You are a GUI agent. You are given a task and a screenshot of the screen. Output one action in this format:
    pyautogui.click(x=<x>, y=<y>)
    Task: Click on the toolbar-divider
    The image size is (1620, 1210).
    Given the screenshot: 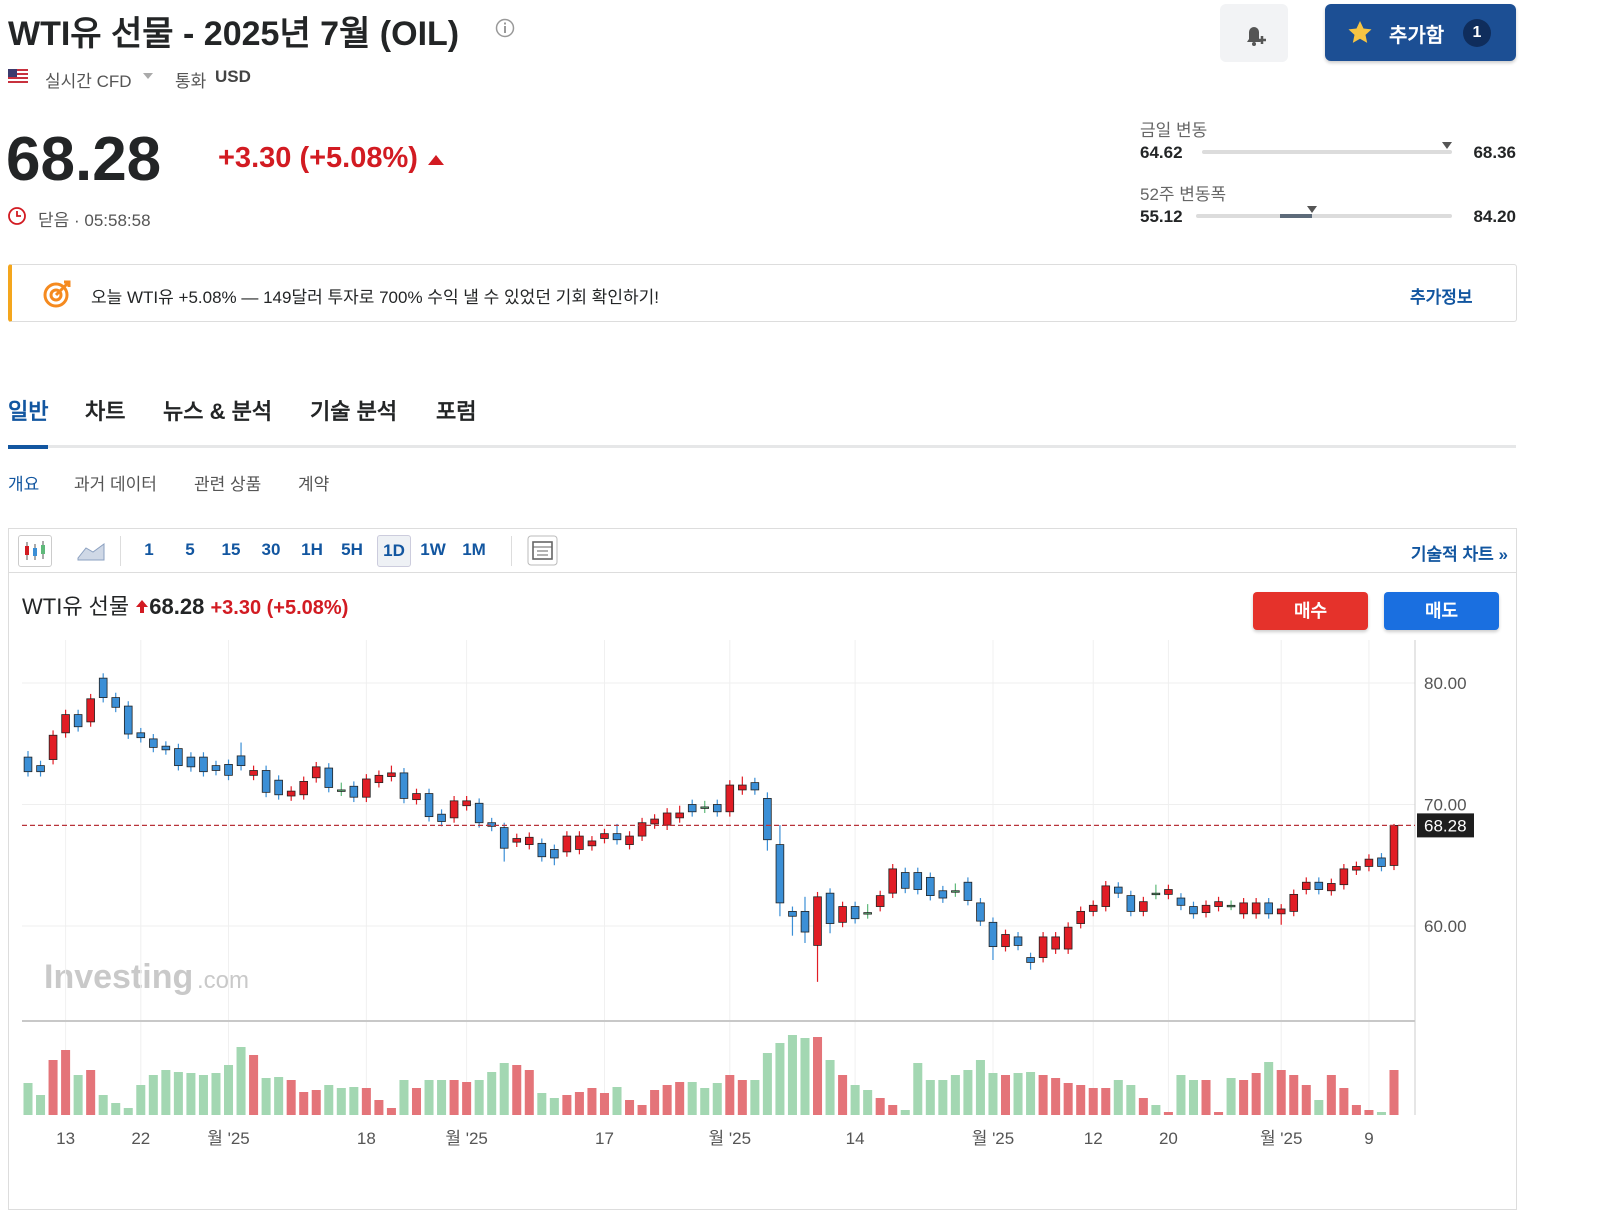 What is the action you would take?
    pyautogui.click(x=762, y=572)
    